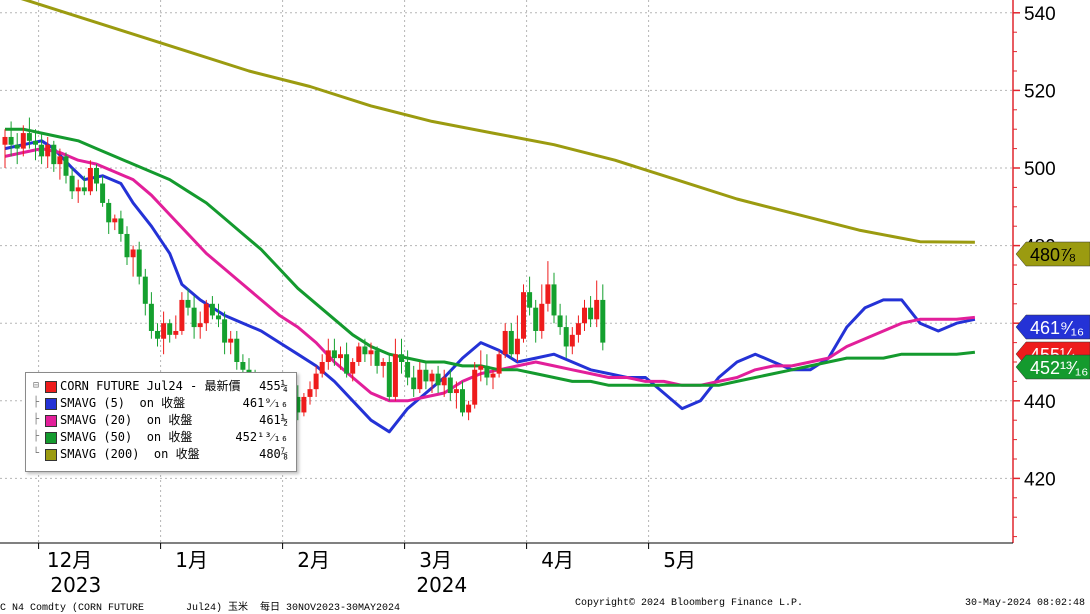 Image resolution: width=1090 pixels, height=614 pixels. What do you see at coordinates (265, 403) in the screenshot?
I see `legend-value: 461⁹⁄₁₆` at bounding box center [265, 403].